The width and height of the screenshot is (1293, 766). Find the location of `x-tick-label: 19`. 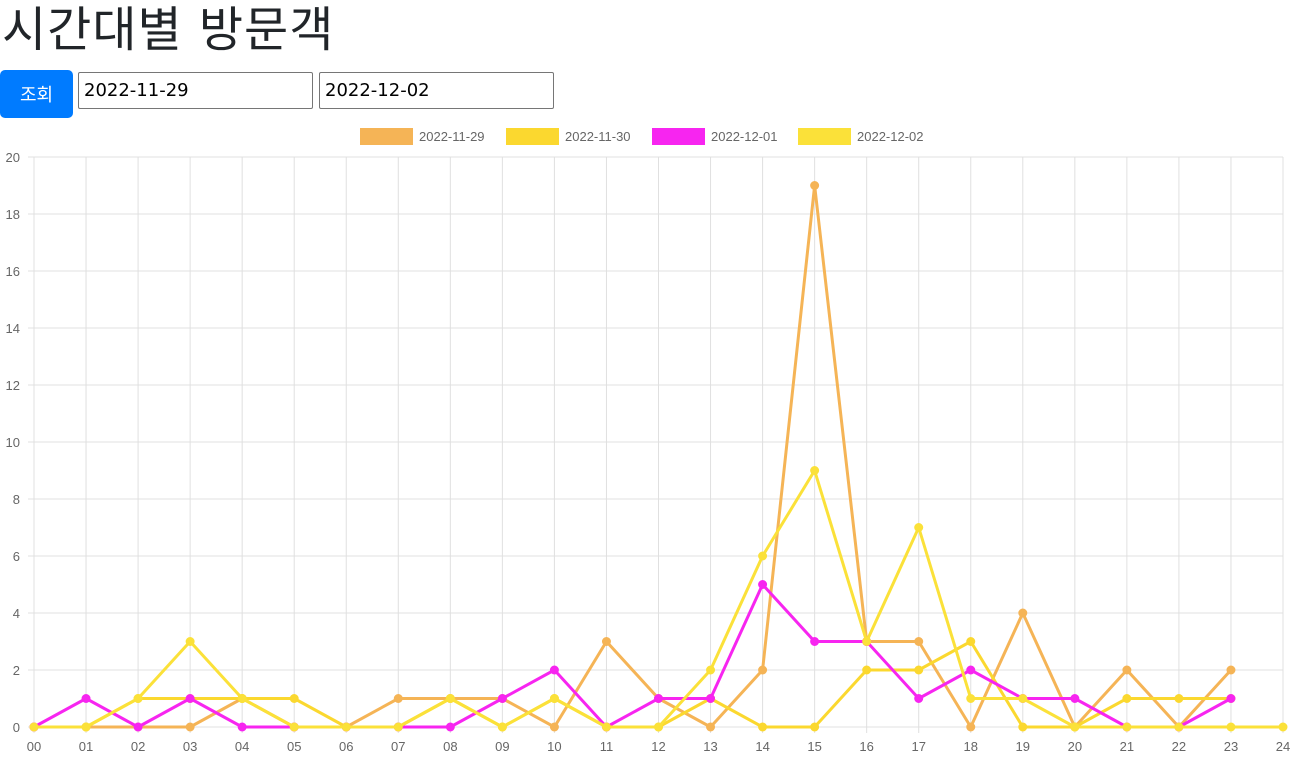

x-tick-label: 19 is located at coordinates (1023, 746).